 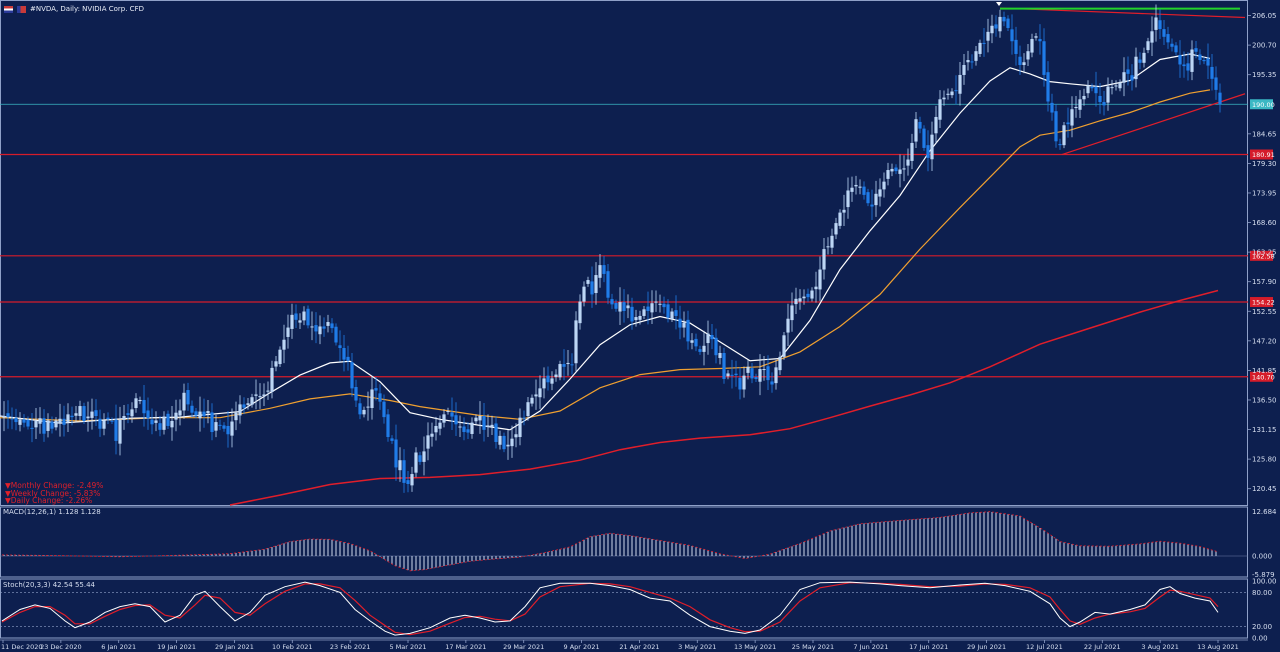 What do you see at coordinates (610, 609) in the screenshot?
I see `stoch-signal-line` at bounding box center [610, 609].